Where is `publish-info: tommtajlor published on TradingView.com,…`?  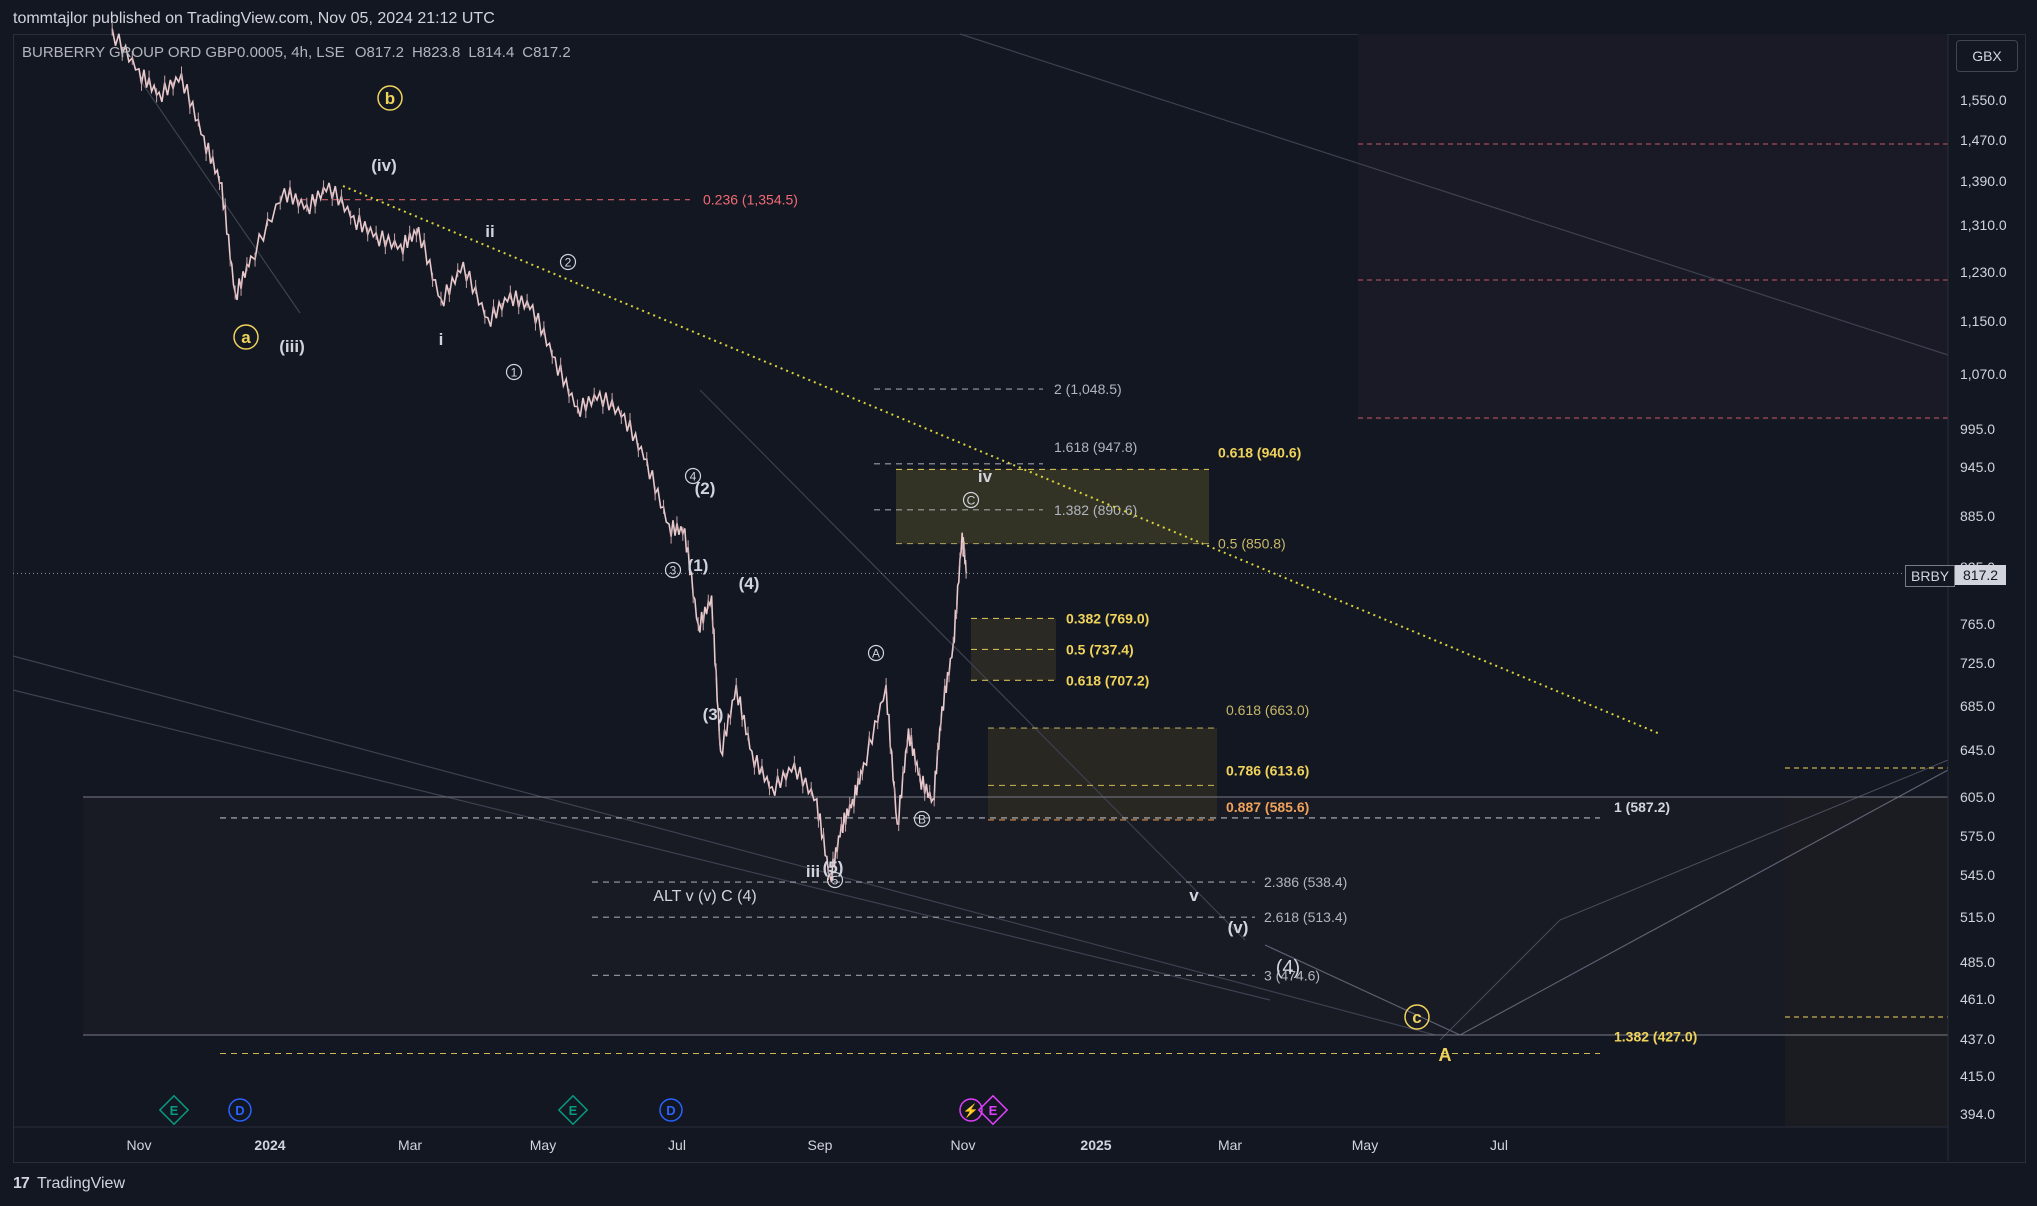
publish-info: tommtajlor published on TradingView.com,… is located at coordinates (254, 18).